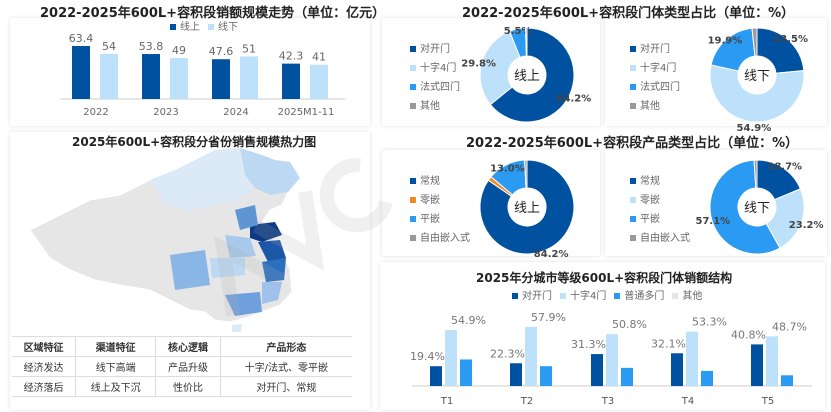  Describe the element at coordinates (806, 225) in the screenshot. I see `slice-label: 23.2%` at that location.